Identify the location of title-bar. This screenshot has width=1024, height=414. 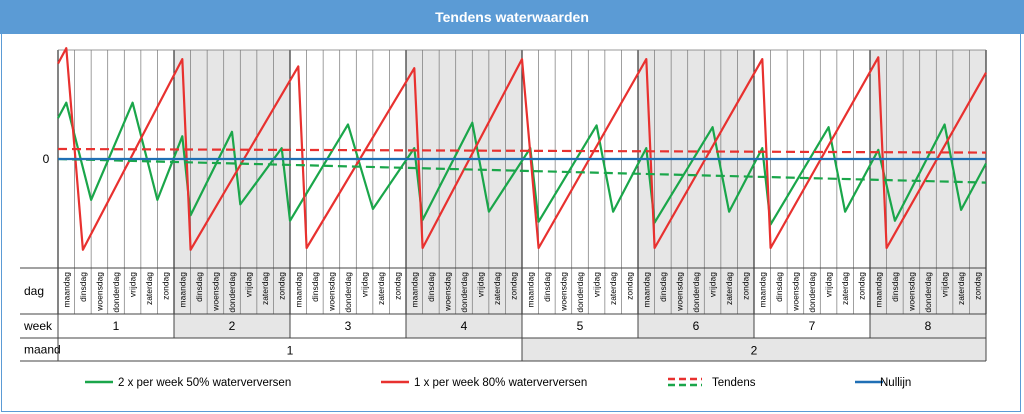
(512, 17).